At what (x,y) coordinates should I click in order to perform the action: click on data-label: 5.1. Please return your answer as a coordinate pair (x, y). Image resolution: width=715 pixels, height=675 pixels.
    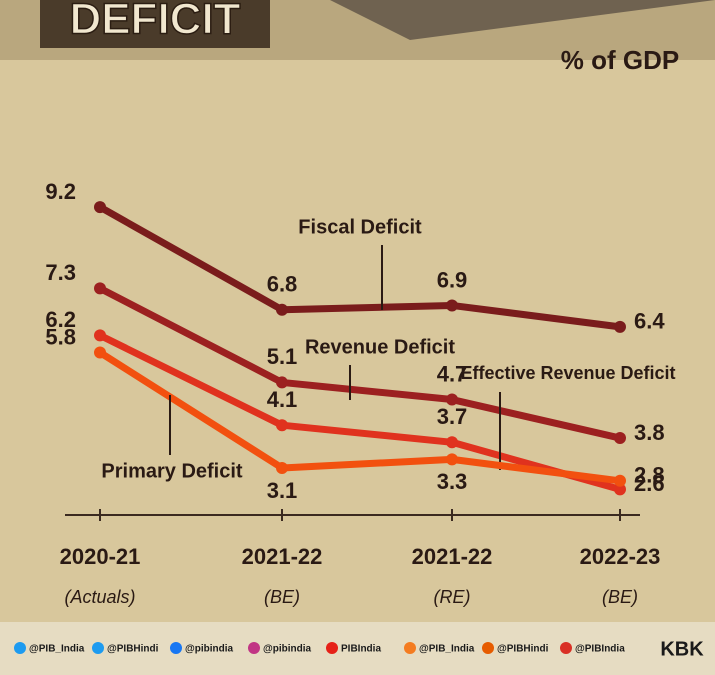
    Looking at the image, I should click on (282, 356).